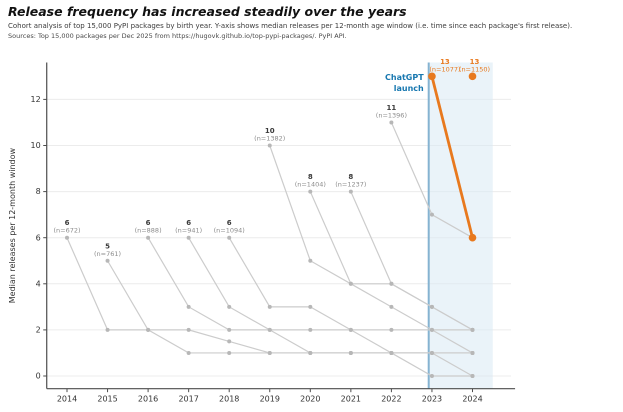 Image resolution: width=623 pixels, height=412 pixels. What do you see at coordinates (38, 237) in the screenshot?
I see `y-tick-label: 6` at bounding box center [38, 237].